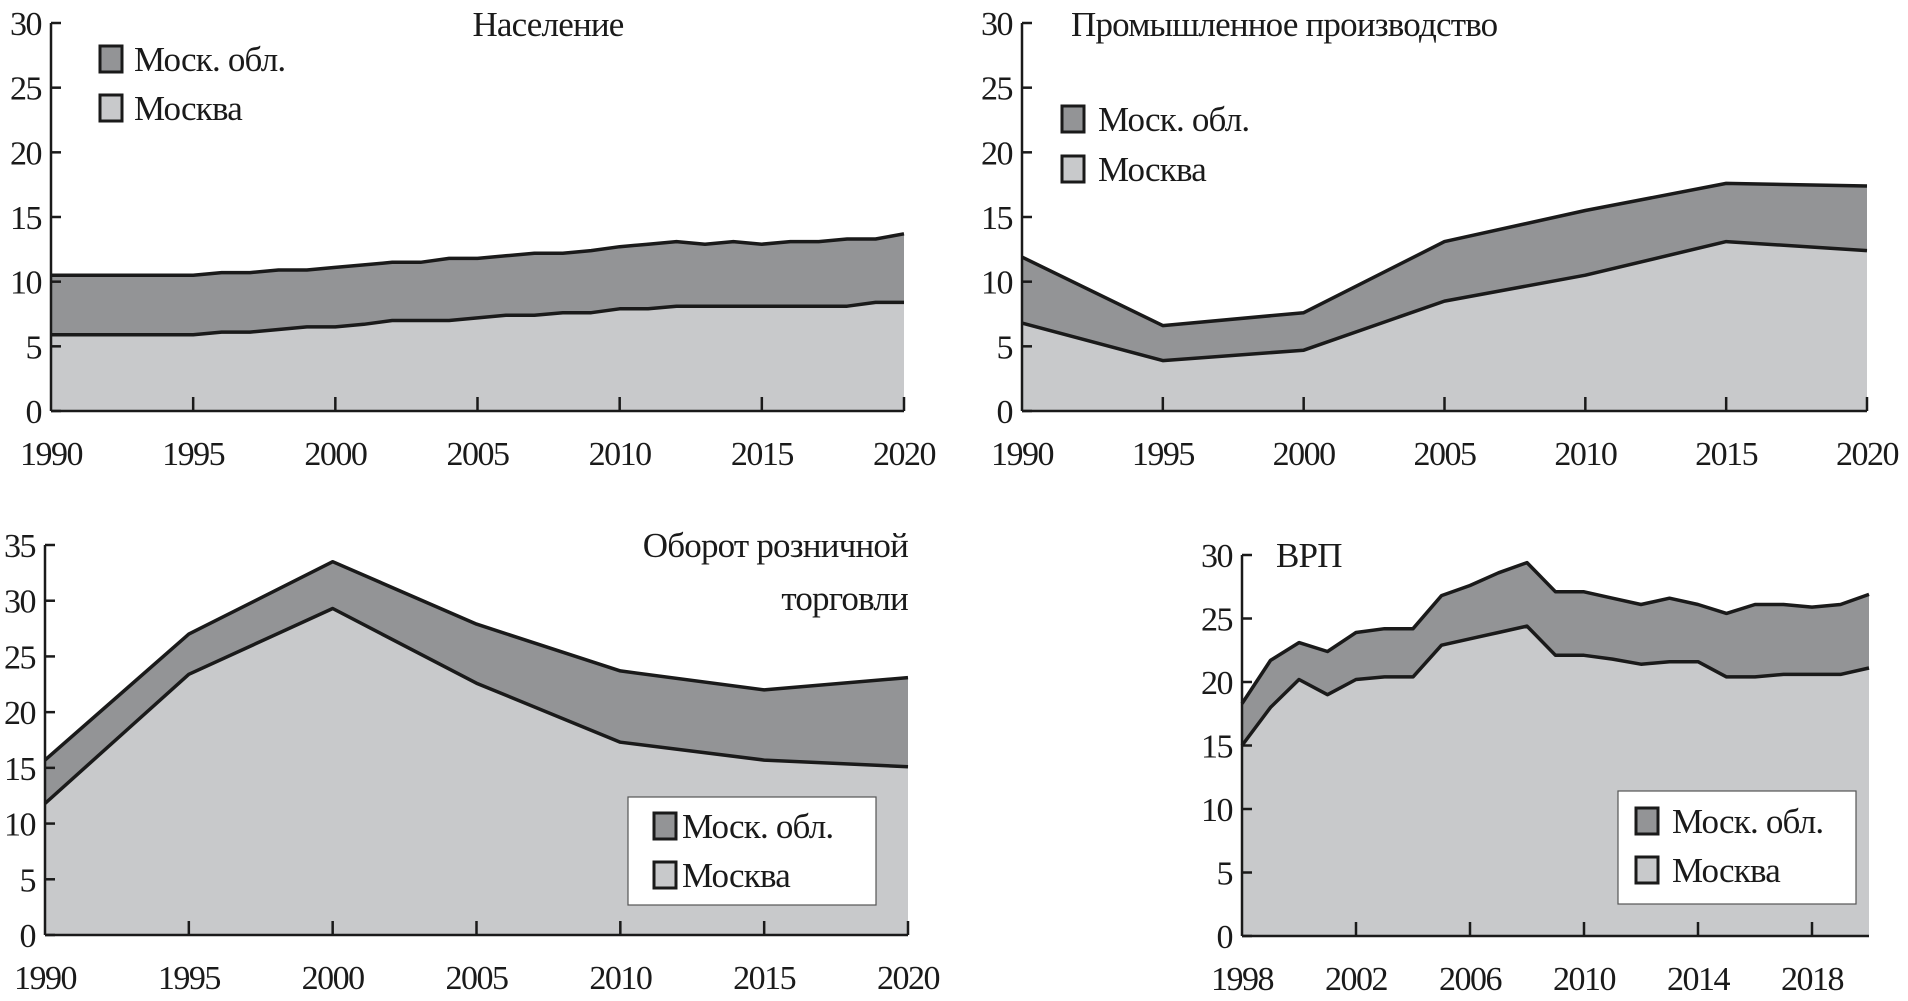  What do you see at coordinates (1309, 555) in the screenshot?
I see `chart-title: ВРП` at bounding box center [1309, 555].